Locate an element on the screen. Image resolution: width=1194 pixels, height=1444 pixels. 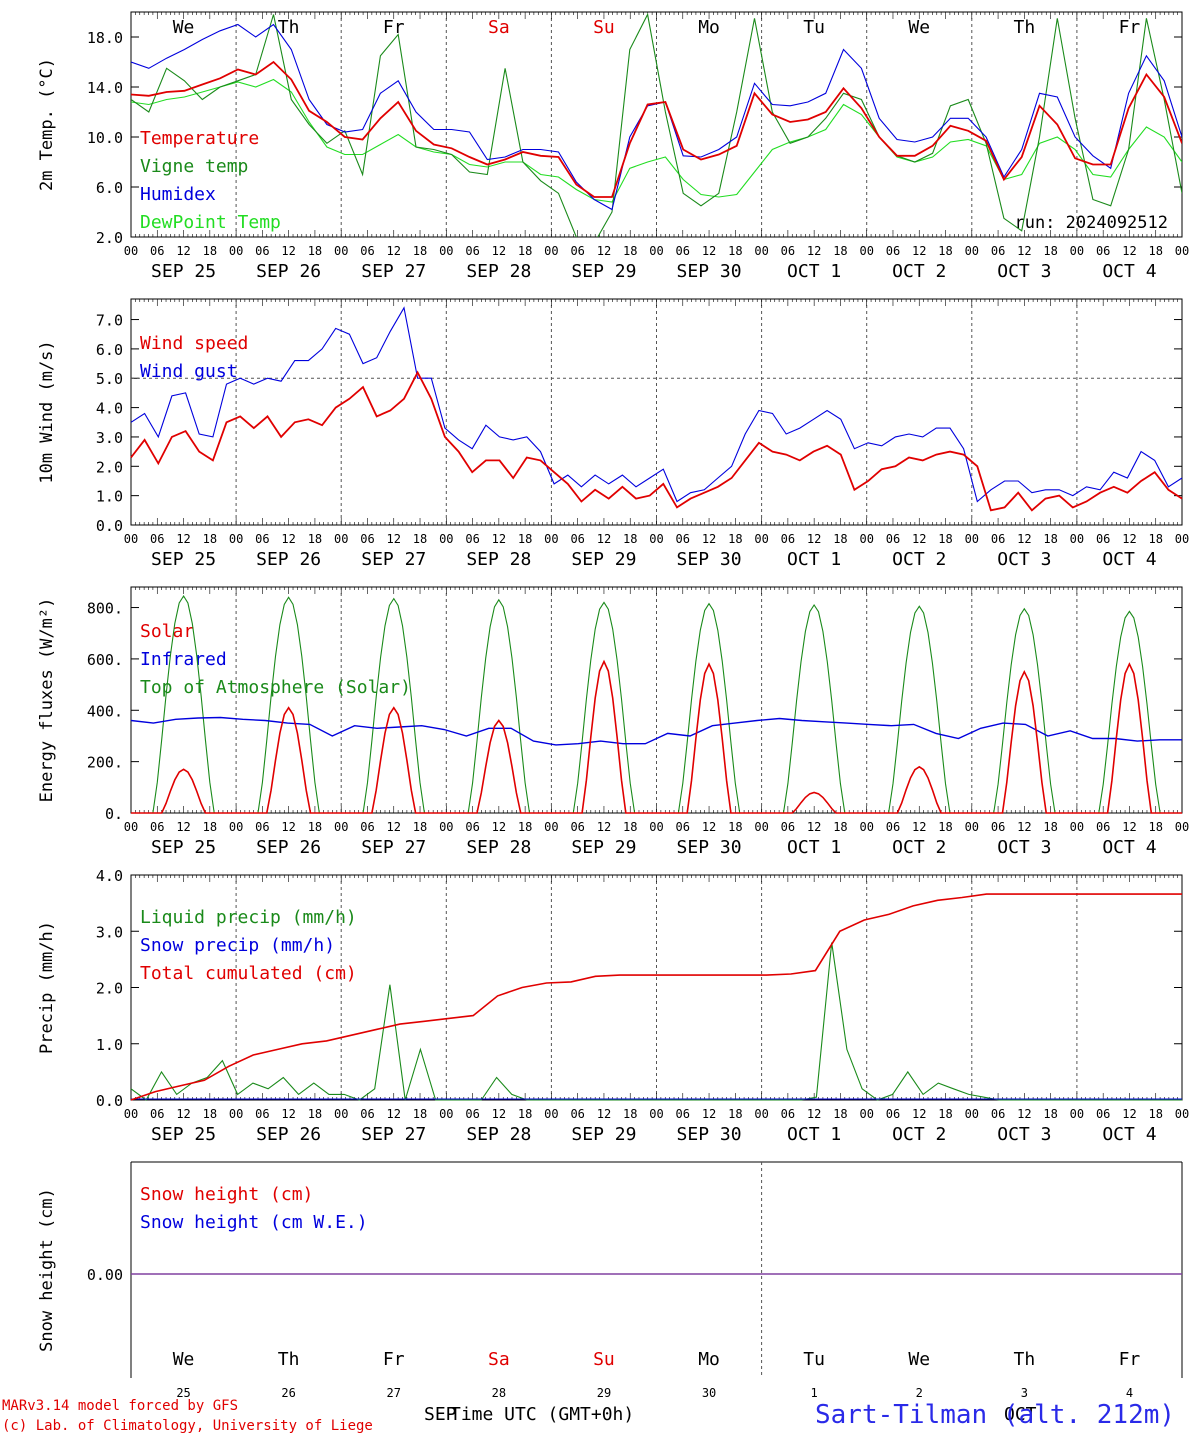
day-number: 2 is located at coordinates (919, 1393).